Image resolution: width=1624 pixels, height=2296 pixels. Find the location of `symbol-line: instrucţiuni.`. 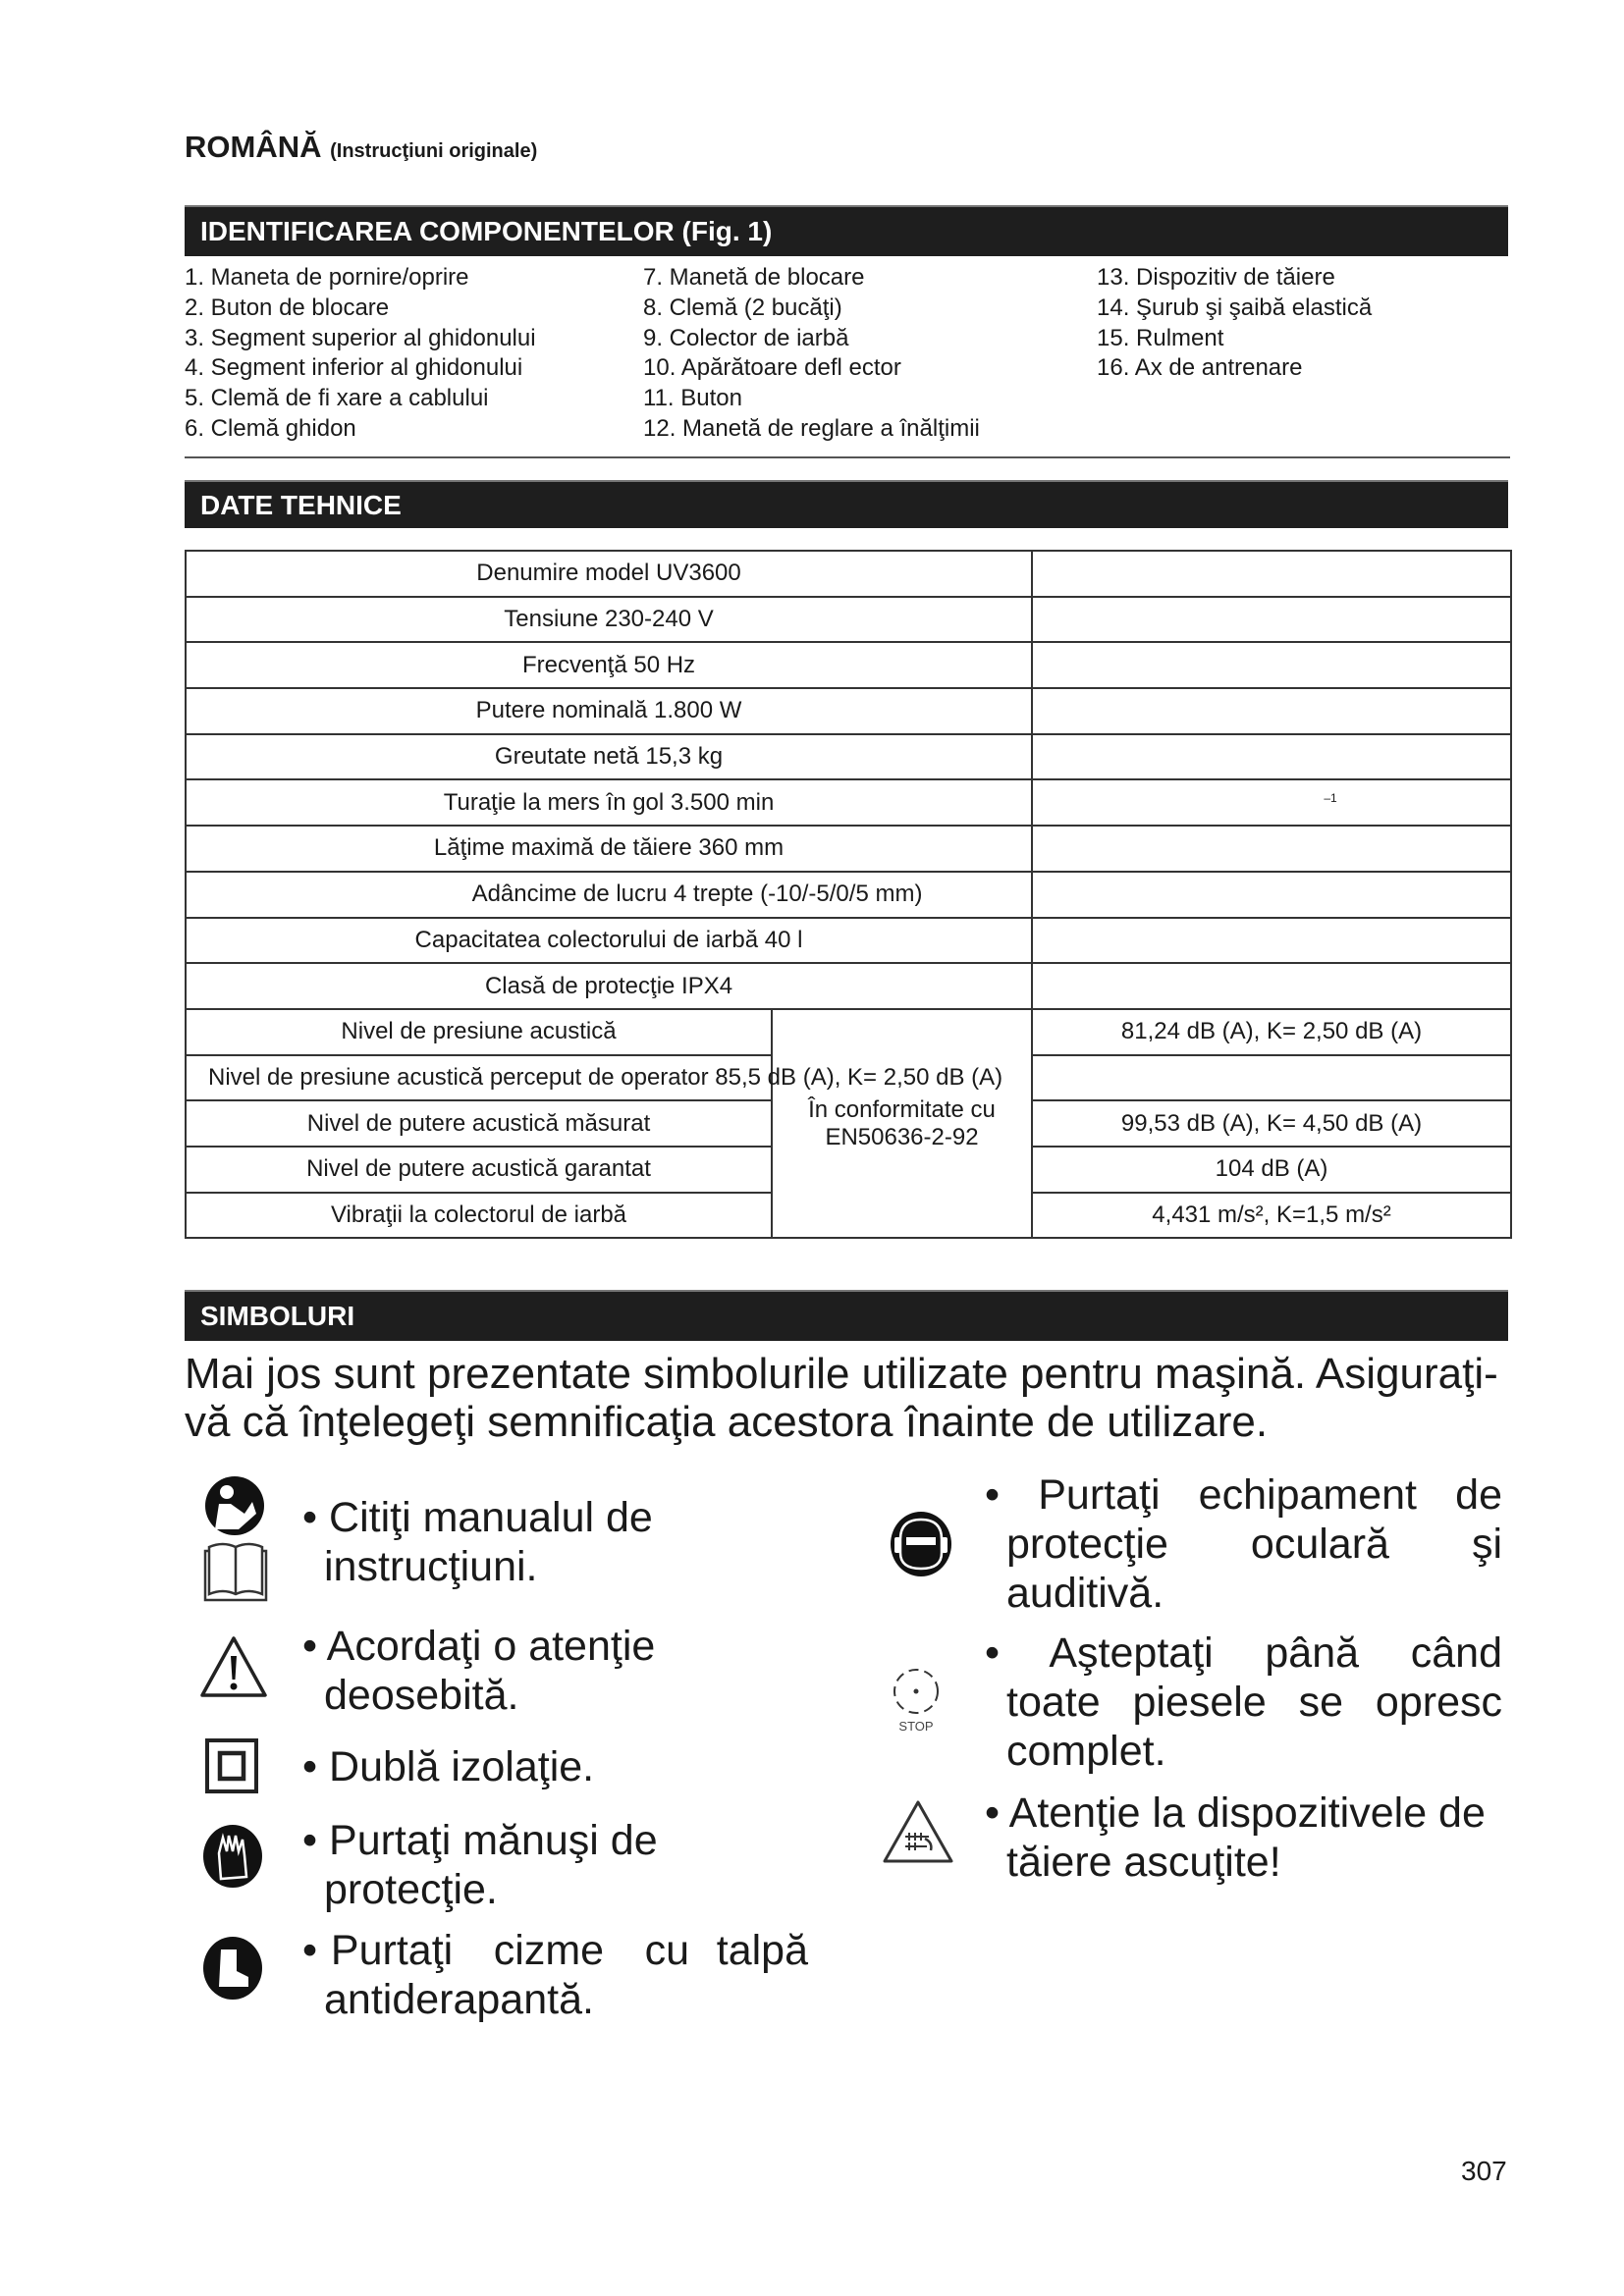

symbol-line: instrucţiuni. is located at coordinates (431, 1567).